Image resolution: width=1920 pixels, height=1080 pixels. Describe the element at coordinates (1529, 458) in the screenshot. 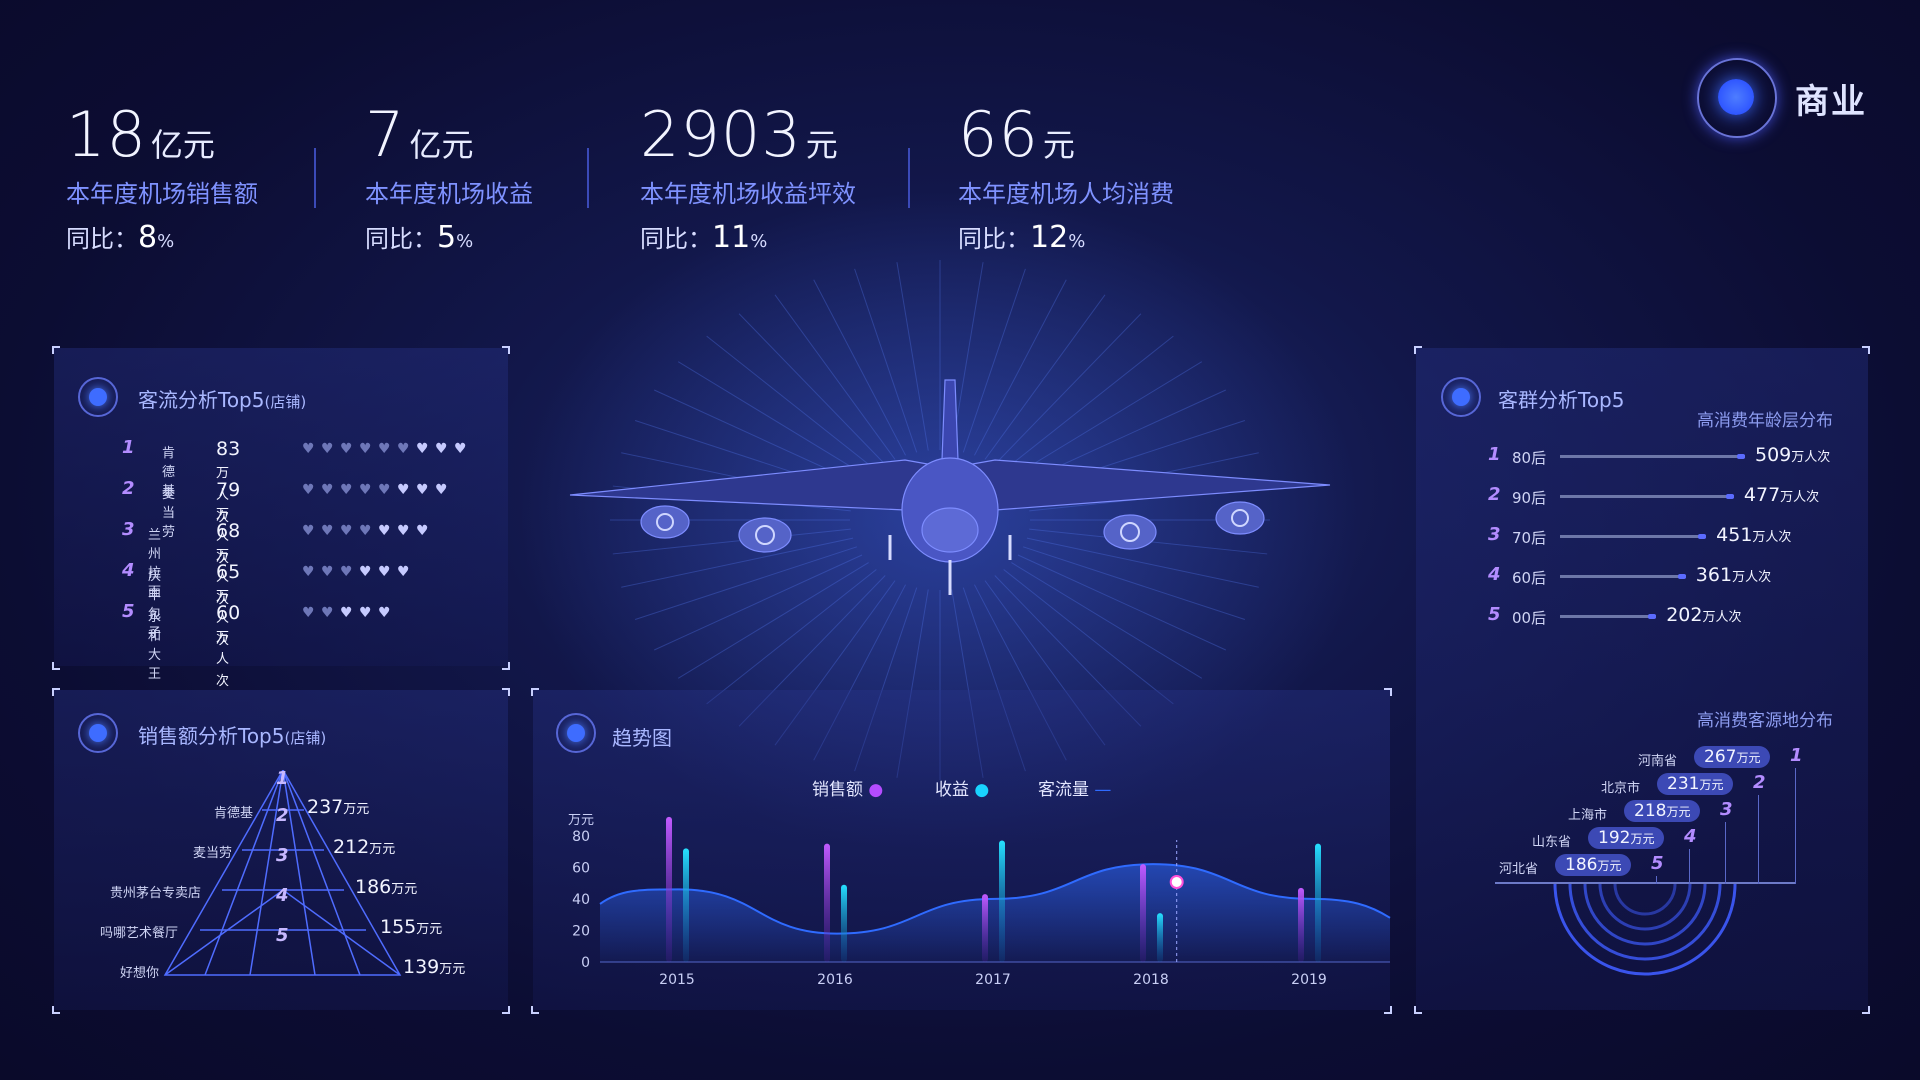

I see `age-label: 80后` at that location.